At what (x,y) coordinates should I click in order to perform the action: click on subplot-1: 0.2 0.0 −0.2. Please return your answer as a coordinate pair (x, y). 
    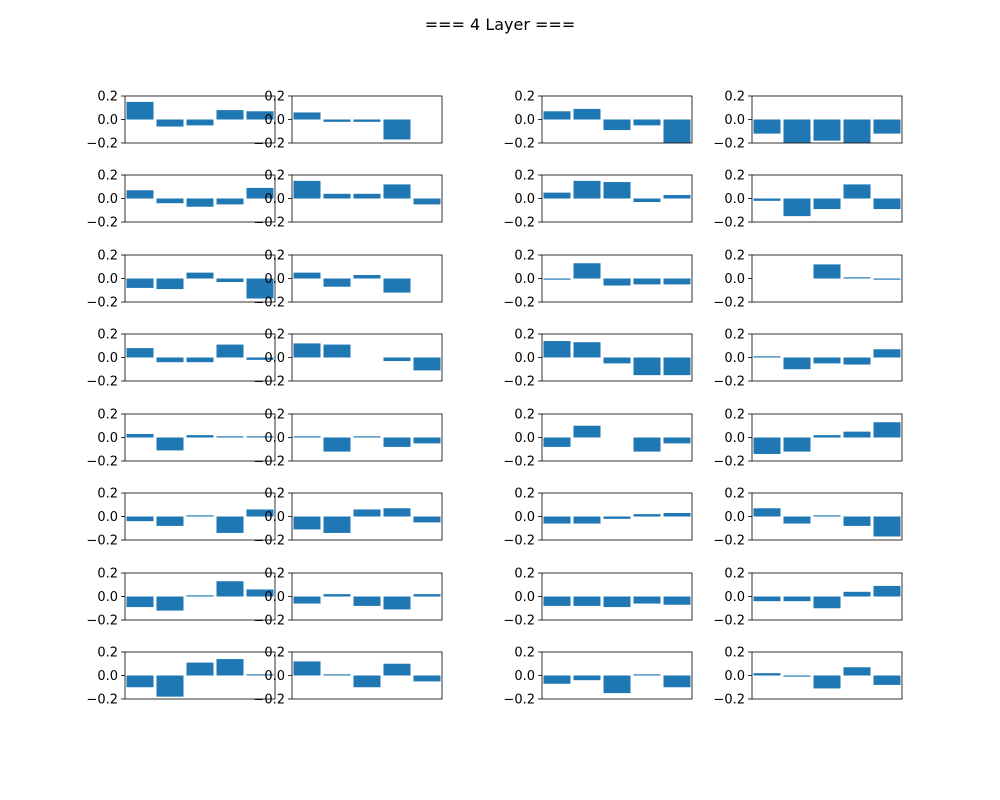
    Looking at the image, I should click on (181, 121).